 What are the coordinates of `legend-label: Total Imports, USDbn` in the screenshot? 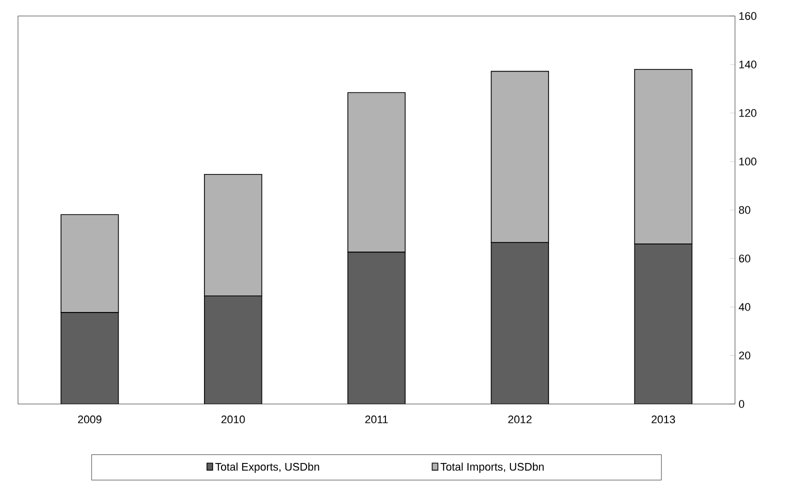 It's located at (492, 467).